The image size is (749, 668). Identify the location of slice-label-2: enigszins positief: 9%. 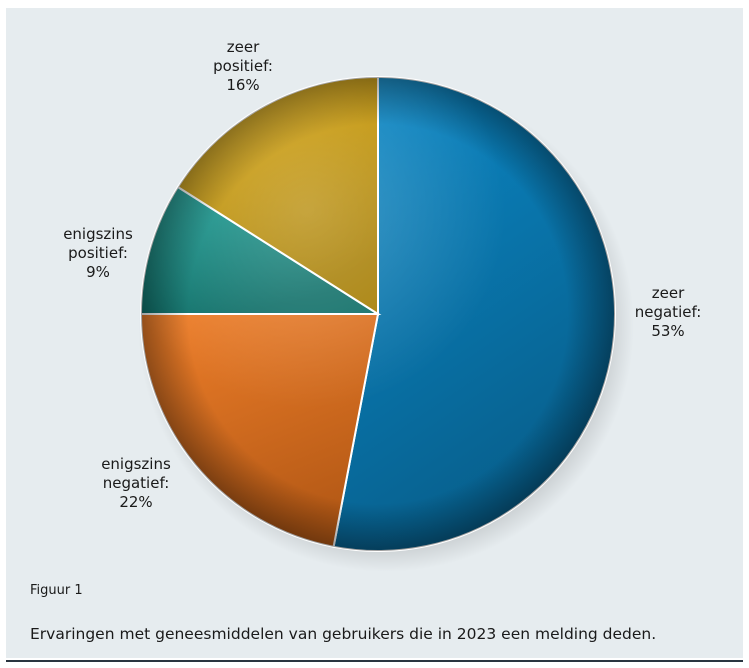
(98, 253).